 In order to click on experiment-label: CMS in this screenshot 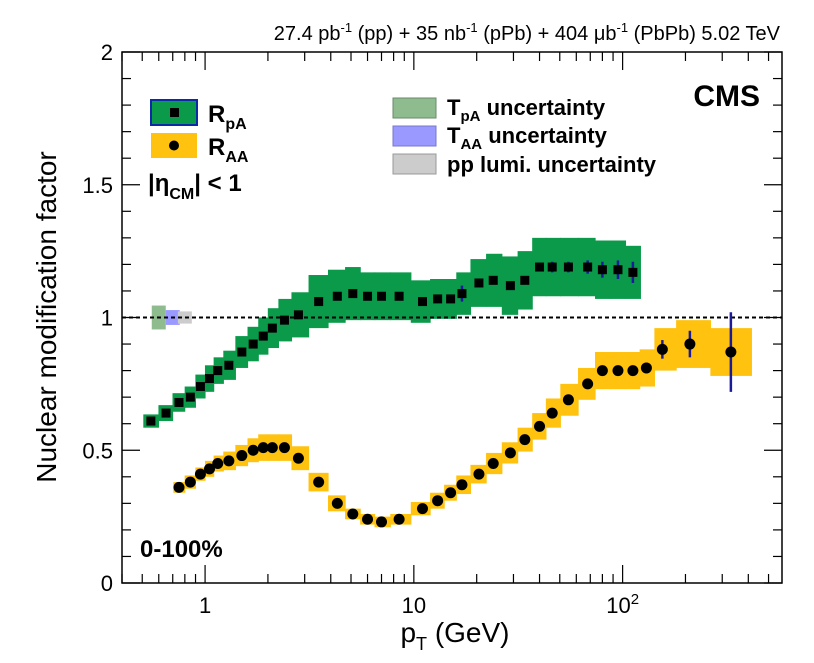, I will do `click(726, 96)`.